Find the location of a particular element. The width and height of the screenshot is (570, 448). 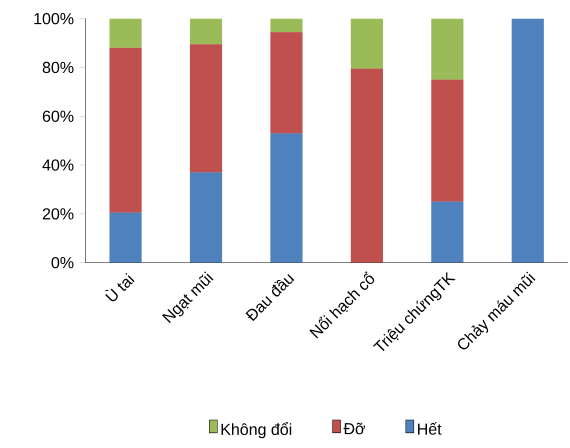

y-tick-label: 20% is located at coordinates (58, 214).